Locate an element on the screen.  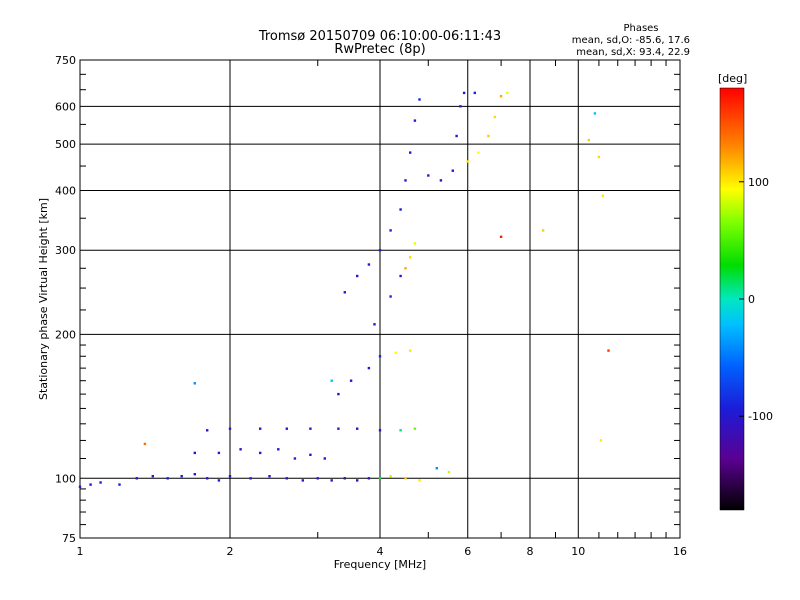
y-tick-label: 400 is located at coordinates (65, 190).